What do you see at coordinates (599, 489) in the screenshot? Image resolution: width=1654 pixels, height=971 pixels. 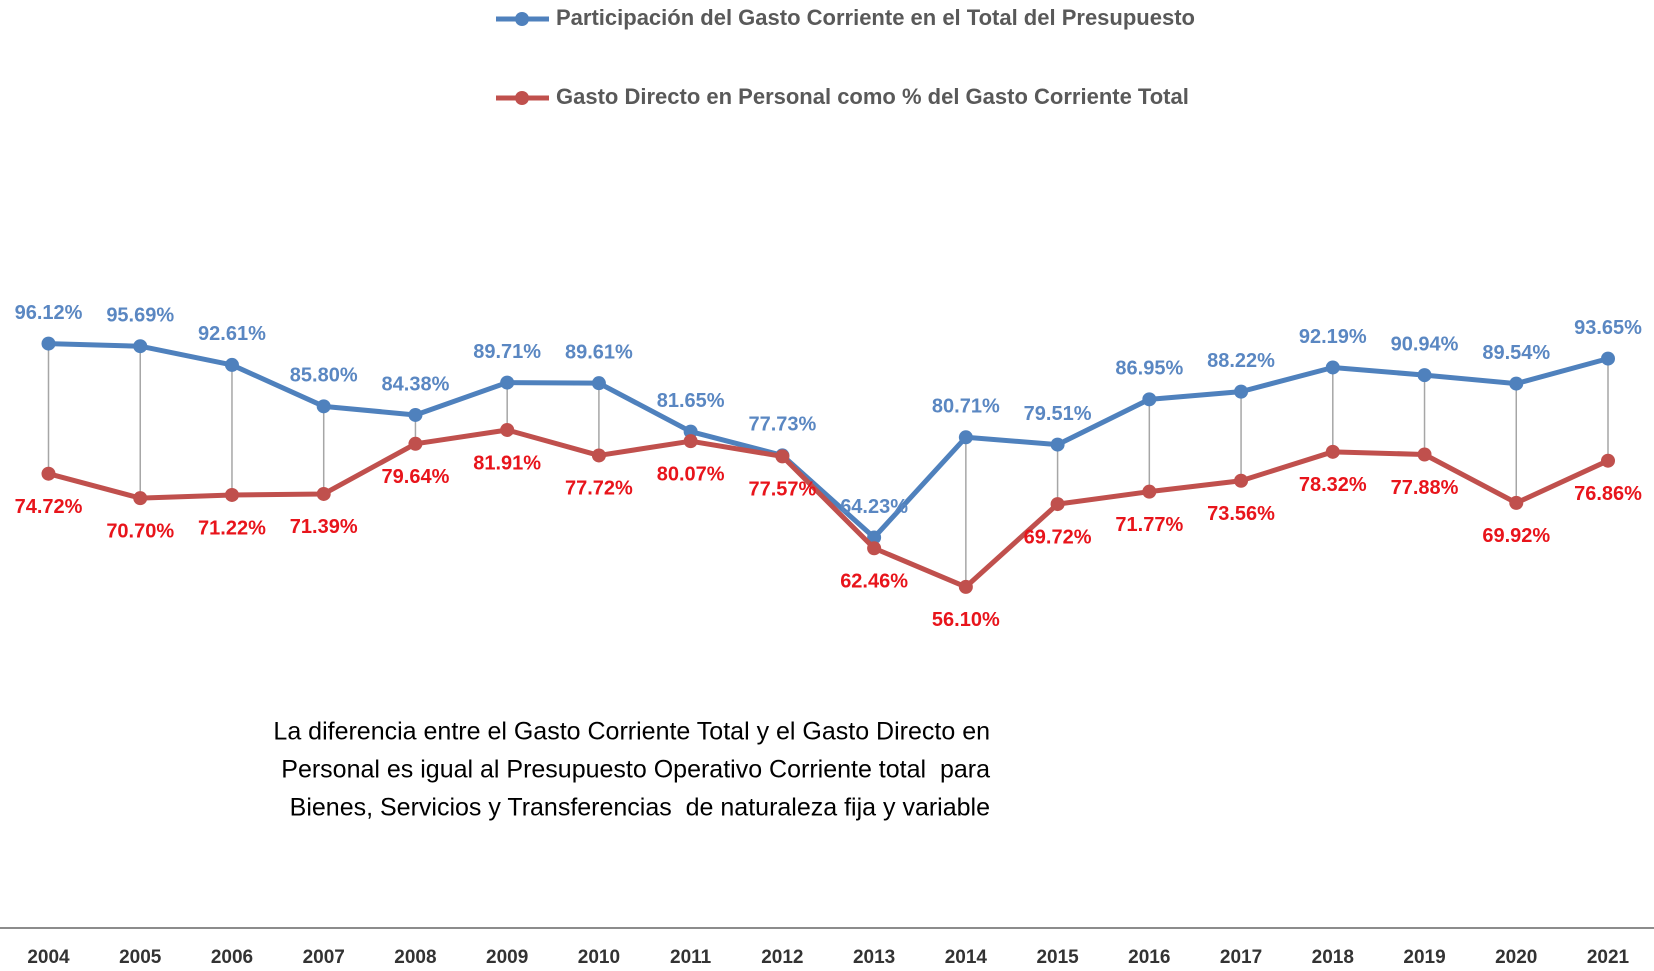 I see `data-label: 77.72%` at bounding box center [599, 489].